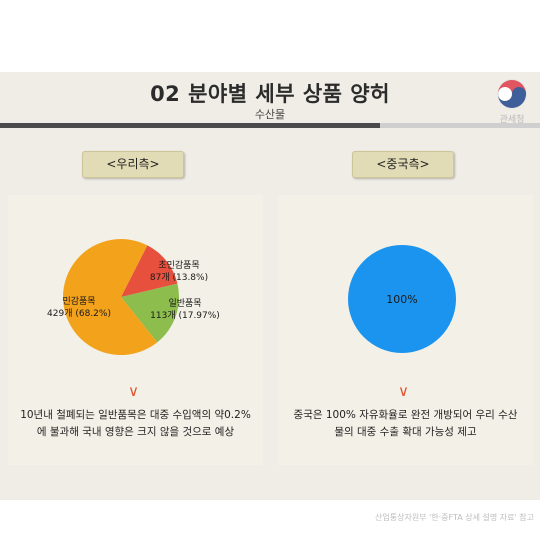  What do you see at coordinates (512, 120) in the screenshot?
I see `logo-text: 관세청` at bounding box center [512, 120].